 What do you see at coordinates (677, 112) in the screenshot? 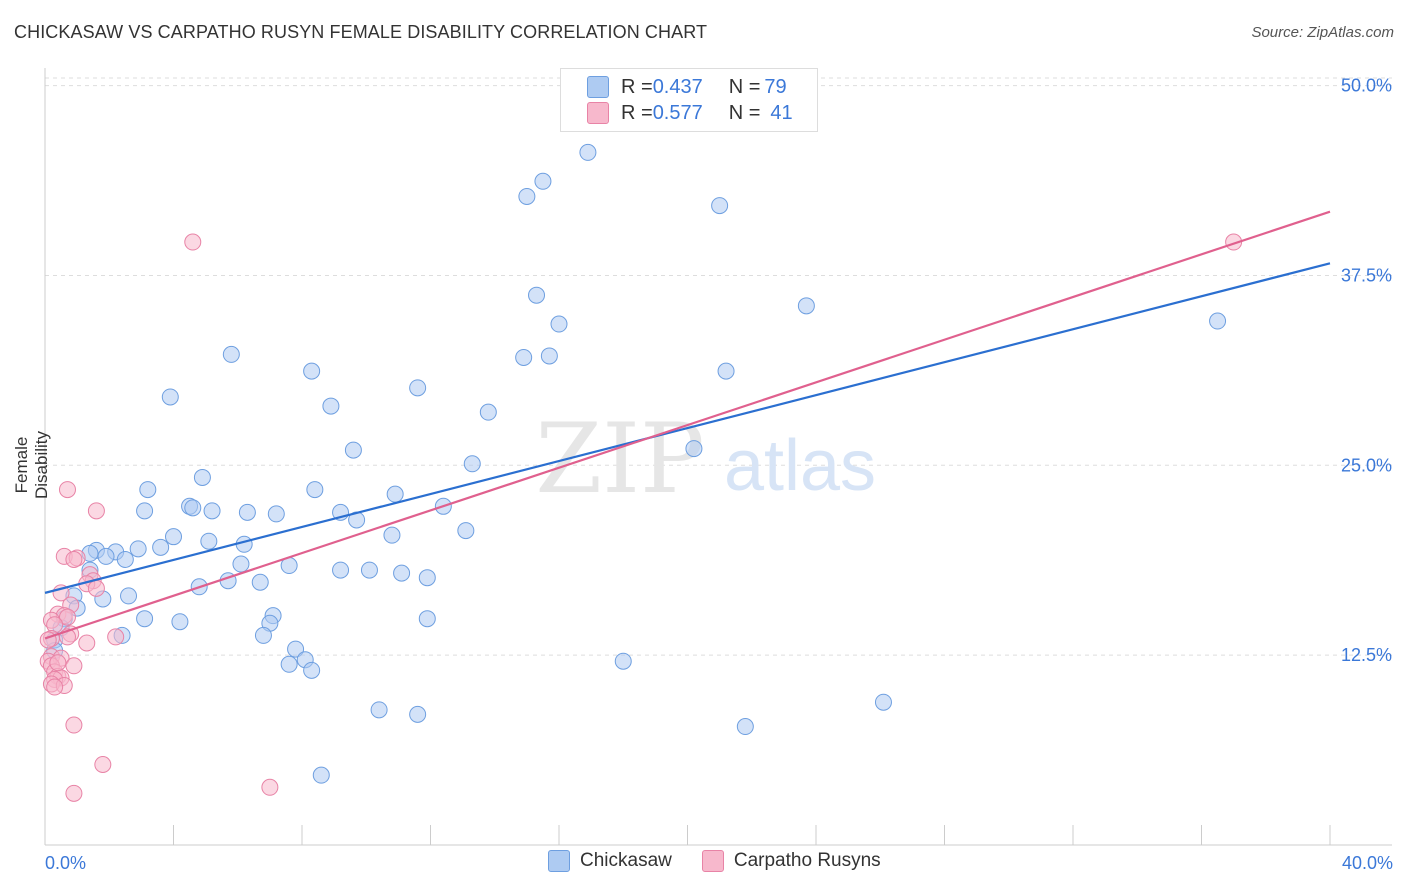
I see `r-value: 0.577` at bounding box center [677, 112].